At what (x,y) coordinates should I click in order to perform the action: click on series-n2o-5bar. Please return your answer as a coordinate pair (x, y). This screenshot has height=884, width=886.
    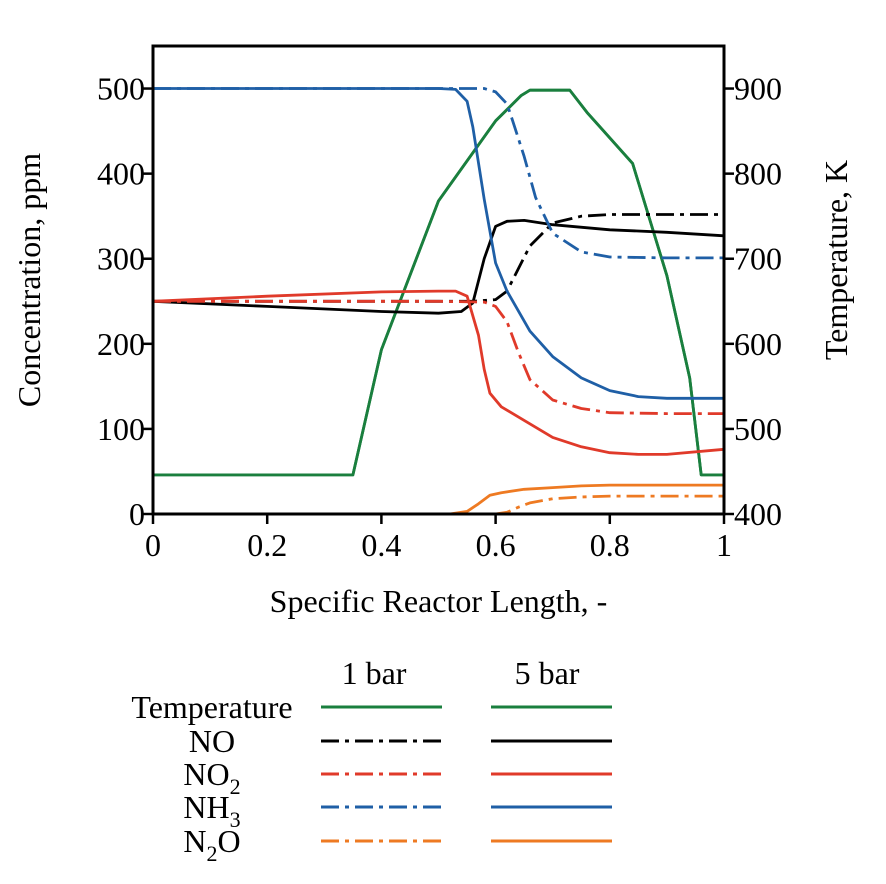
    Looking at the image, I should click on (438, 499).